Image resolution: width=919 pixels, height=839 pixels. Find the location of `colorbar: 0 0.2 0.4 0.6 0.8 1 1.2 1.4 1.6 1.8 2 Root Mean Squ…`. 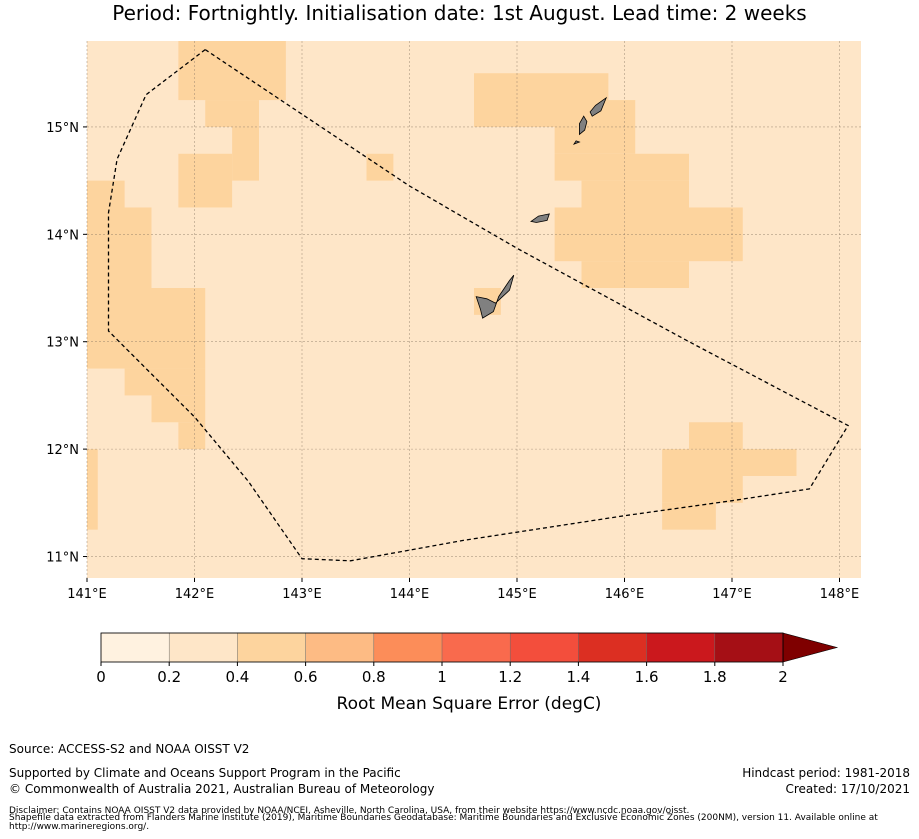

colorbar: 0 0.2 0.4 0.6 0.8 1 1.2 1.4 1.6 1.8 2 Root Mean Squ… is located at coordinates (467, 673).